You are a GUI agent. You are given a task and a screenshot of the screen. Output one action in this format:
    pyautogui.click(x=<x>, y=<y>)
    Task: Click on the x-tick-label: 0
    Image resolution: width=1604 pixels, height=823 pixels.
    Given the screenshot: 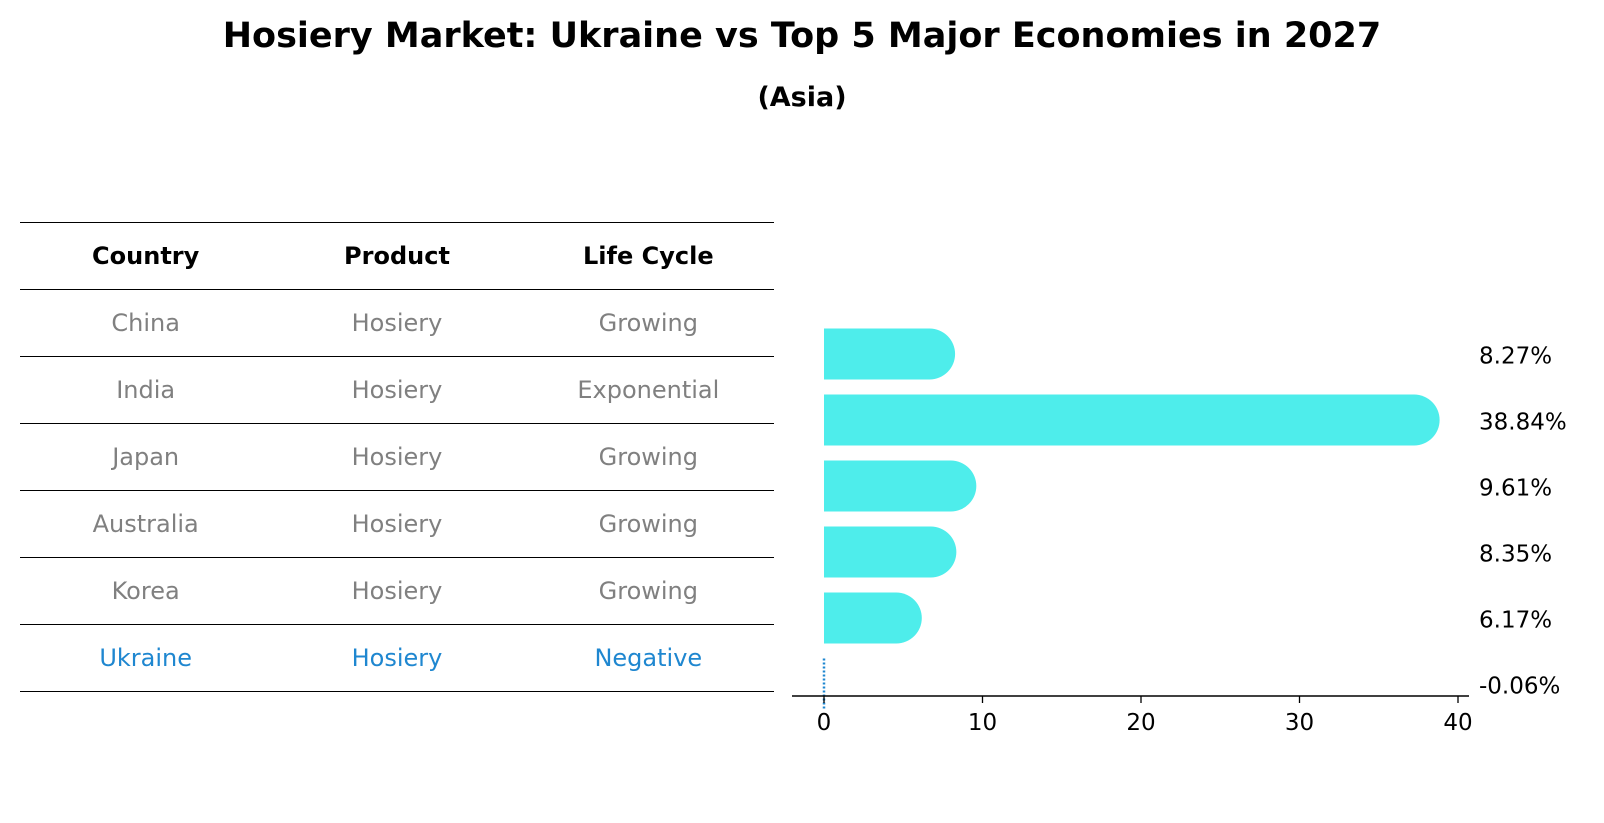 What is the action you would take?
    pyautogui.click(x=824, y=723)
    